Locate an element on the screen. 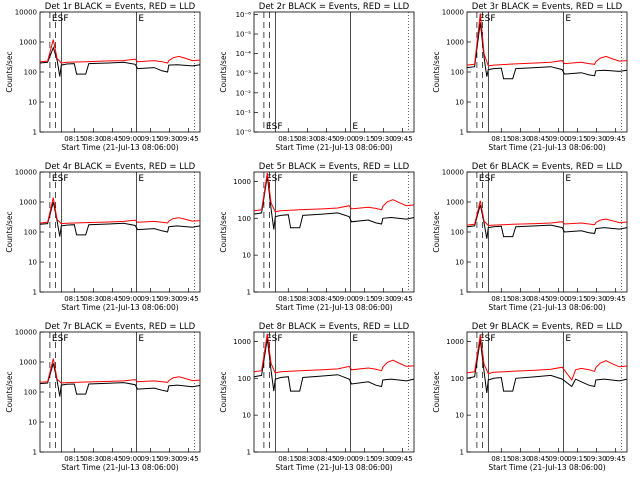  y-tick-label: 10⁻⁰ is located at coordinates (244, 133).